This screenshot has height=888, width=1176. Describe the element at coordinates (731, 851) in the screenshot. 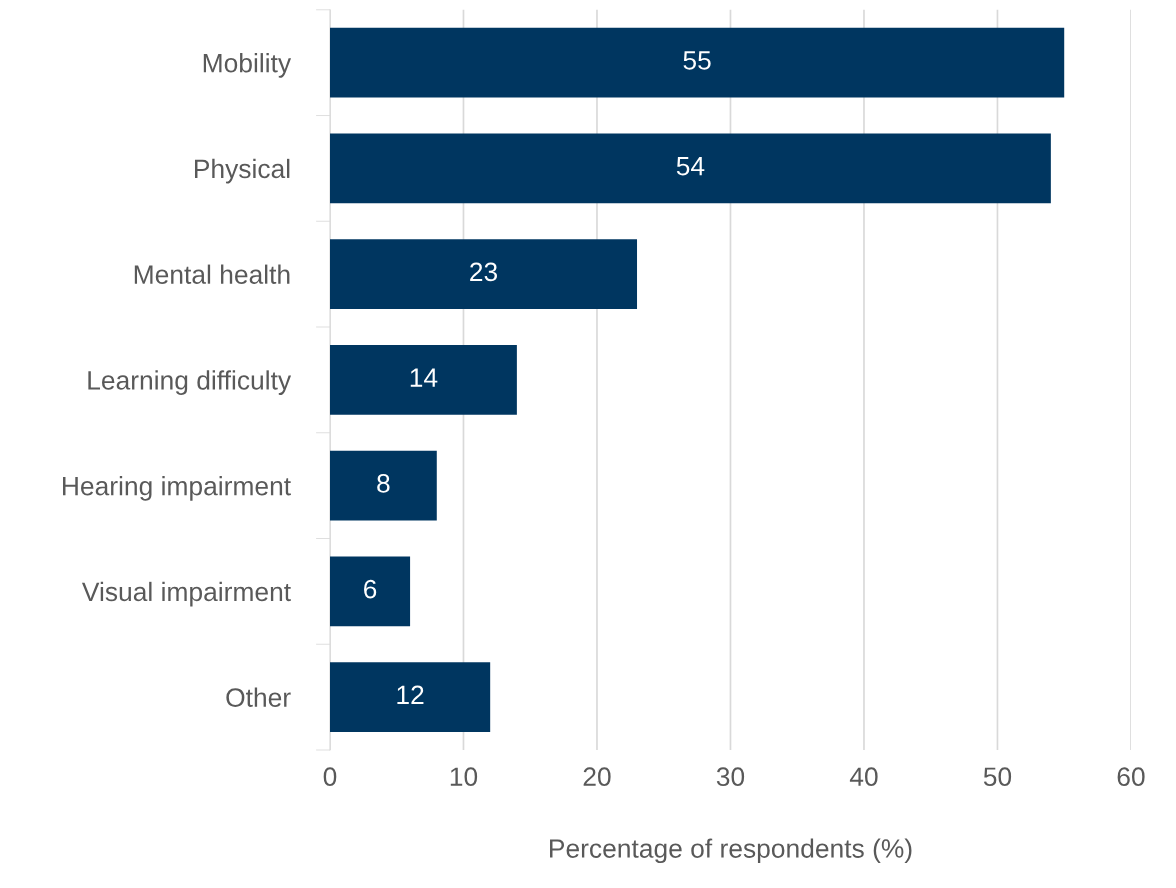

I see `x-axis-title: Percentage of respondents (%)` at that location.